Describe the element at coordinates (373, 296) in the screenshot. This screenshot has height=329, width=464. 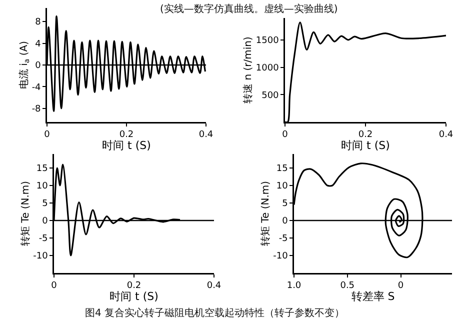
I see `x-axis-title: 转差率 S` at that location.